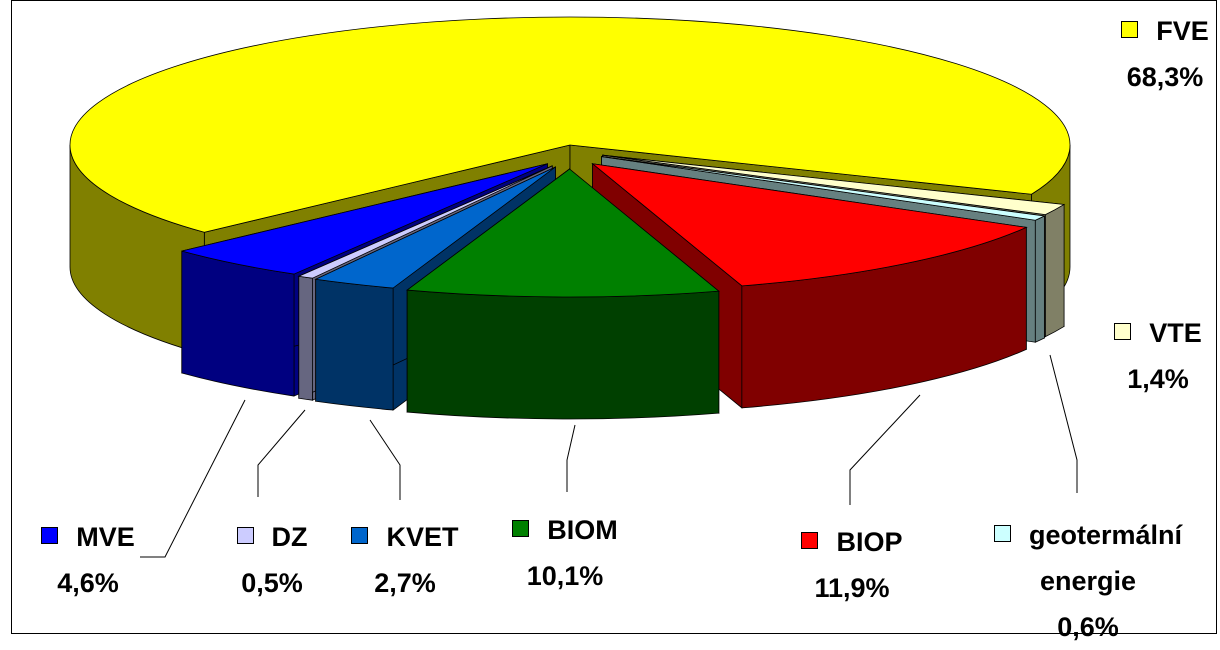 This screenshot has width=1220, height=650. I want to click on data-label: MVE 4,6%, so click(88, 560).